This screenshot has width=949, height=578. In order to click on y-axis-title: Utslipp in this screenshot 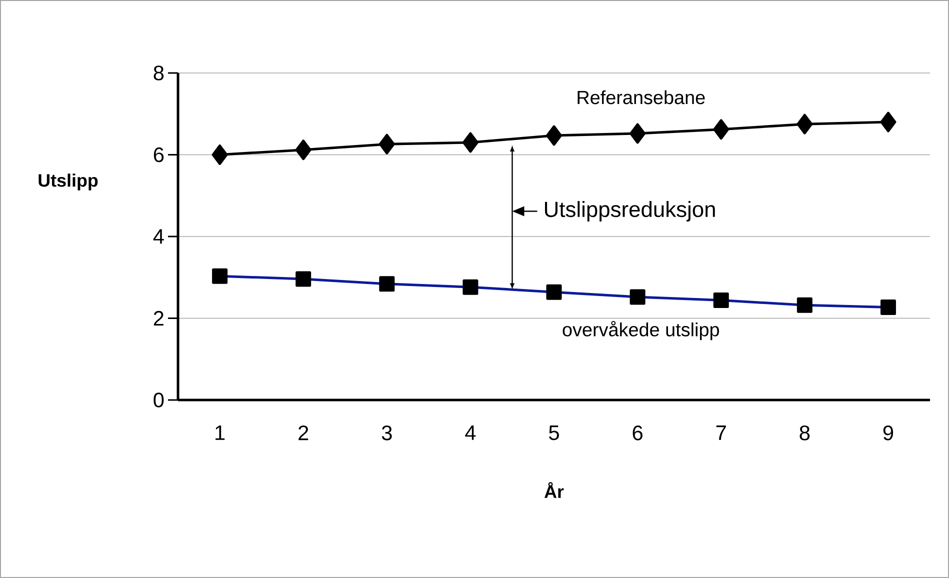, I will do `click(68, 182)`.